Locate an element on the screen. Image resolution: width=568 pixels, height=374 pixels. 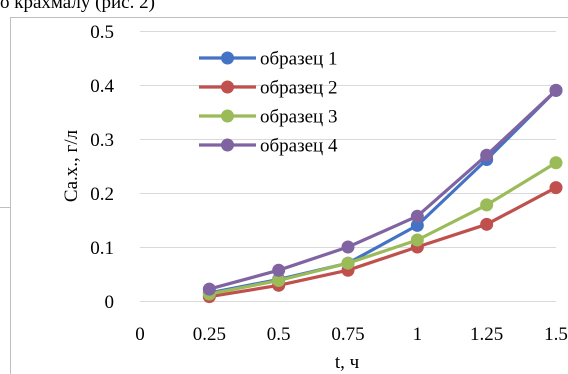
legend-item: образец 4 is located at coordinates (268, 146).